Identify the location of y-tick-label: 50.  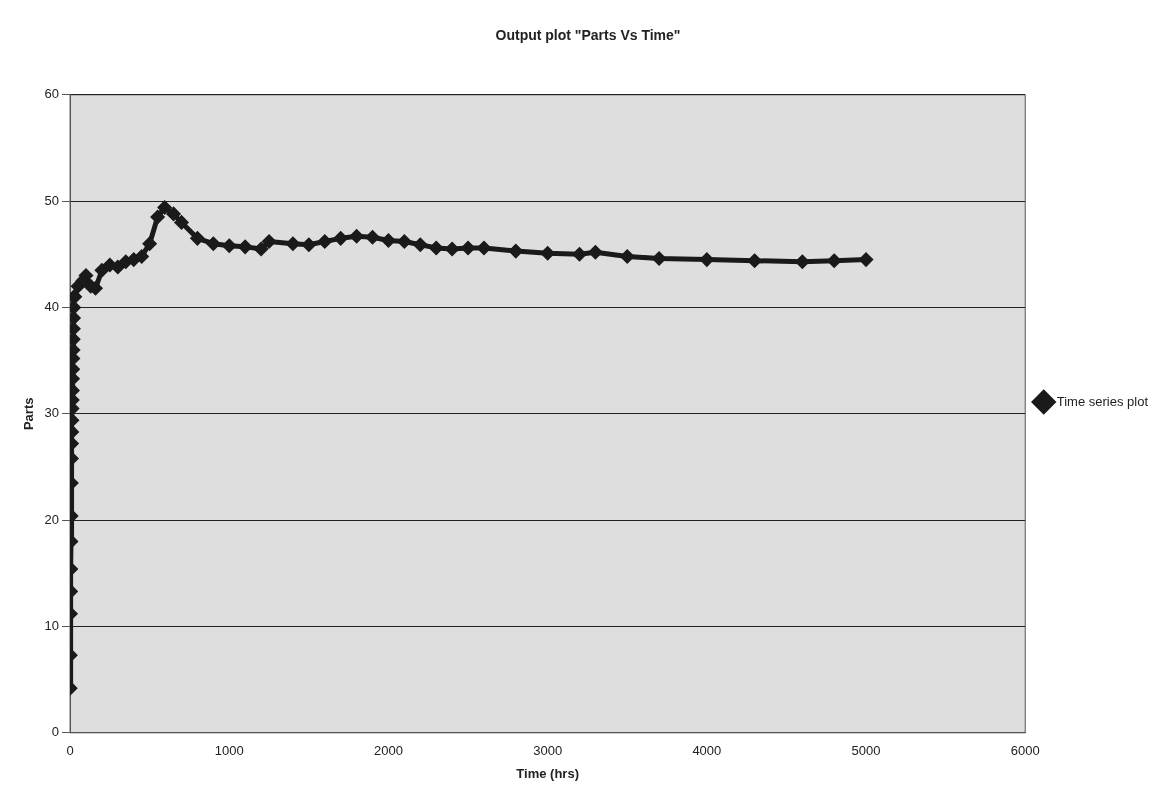
(52, 200).